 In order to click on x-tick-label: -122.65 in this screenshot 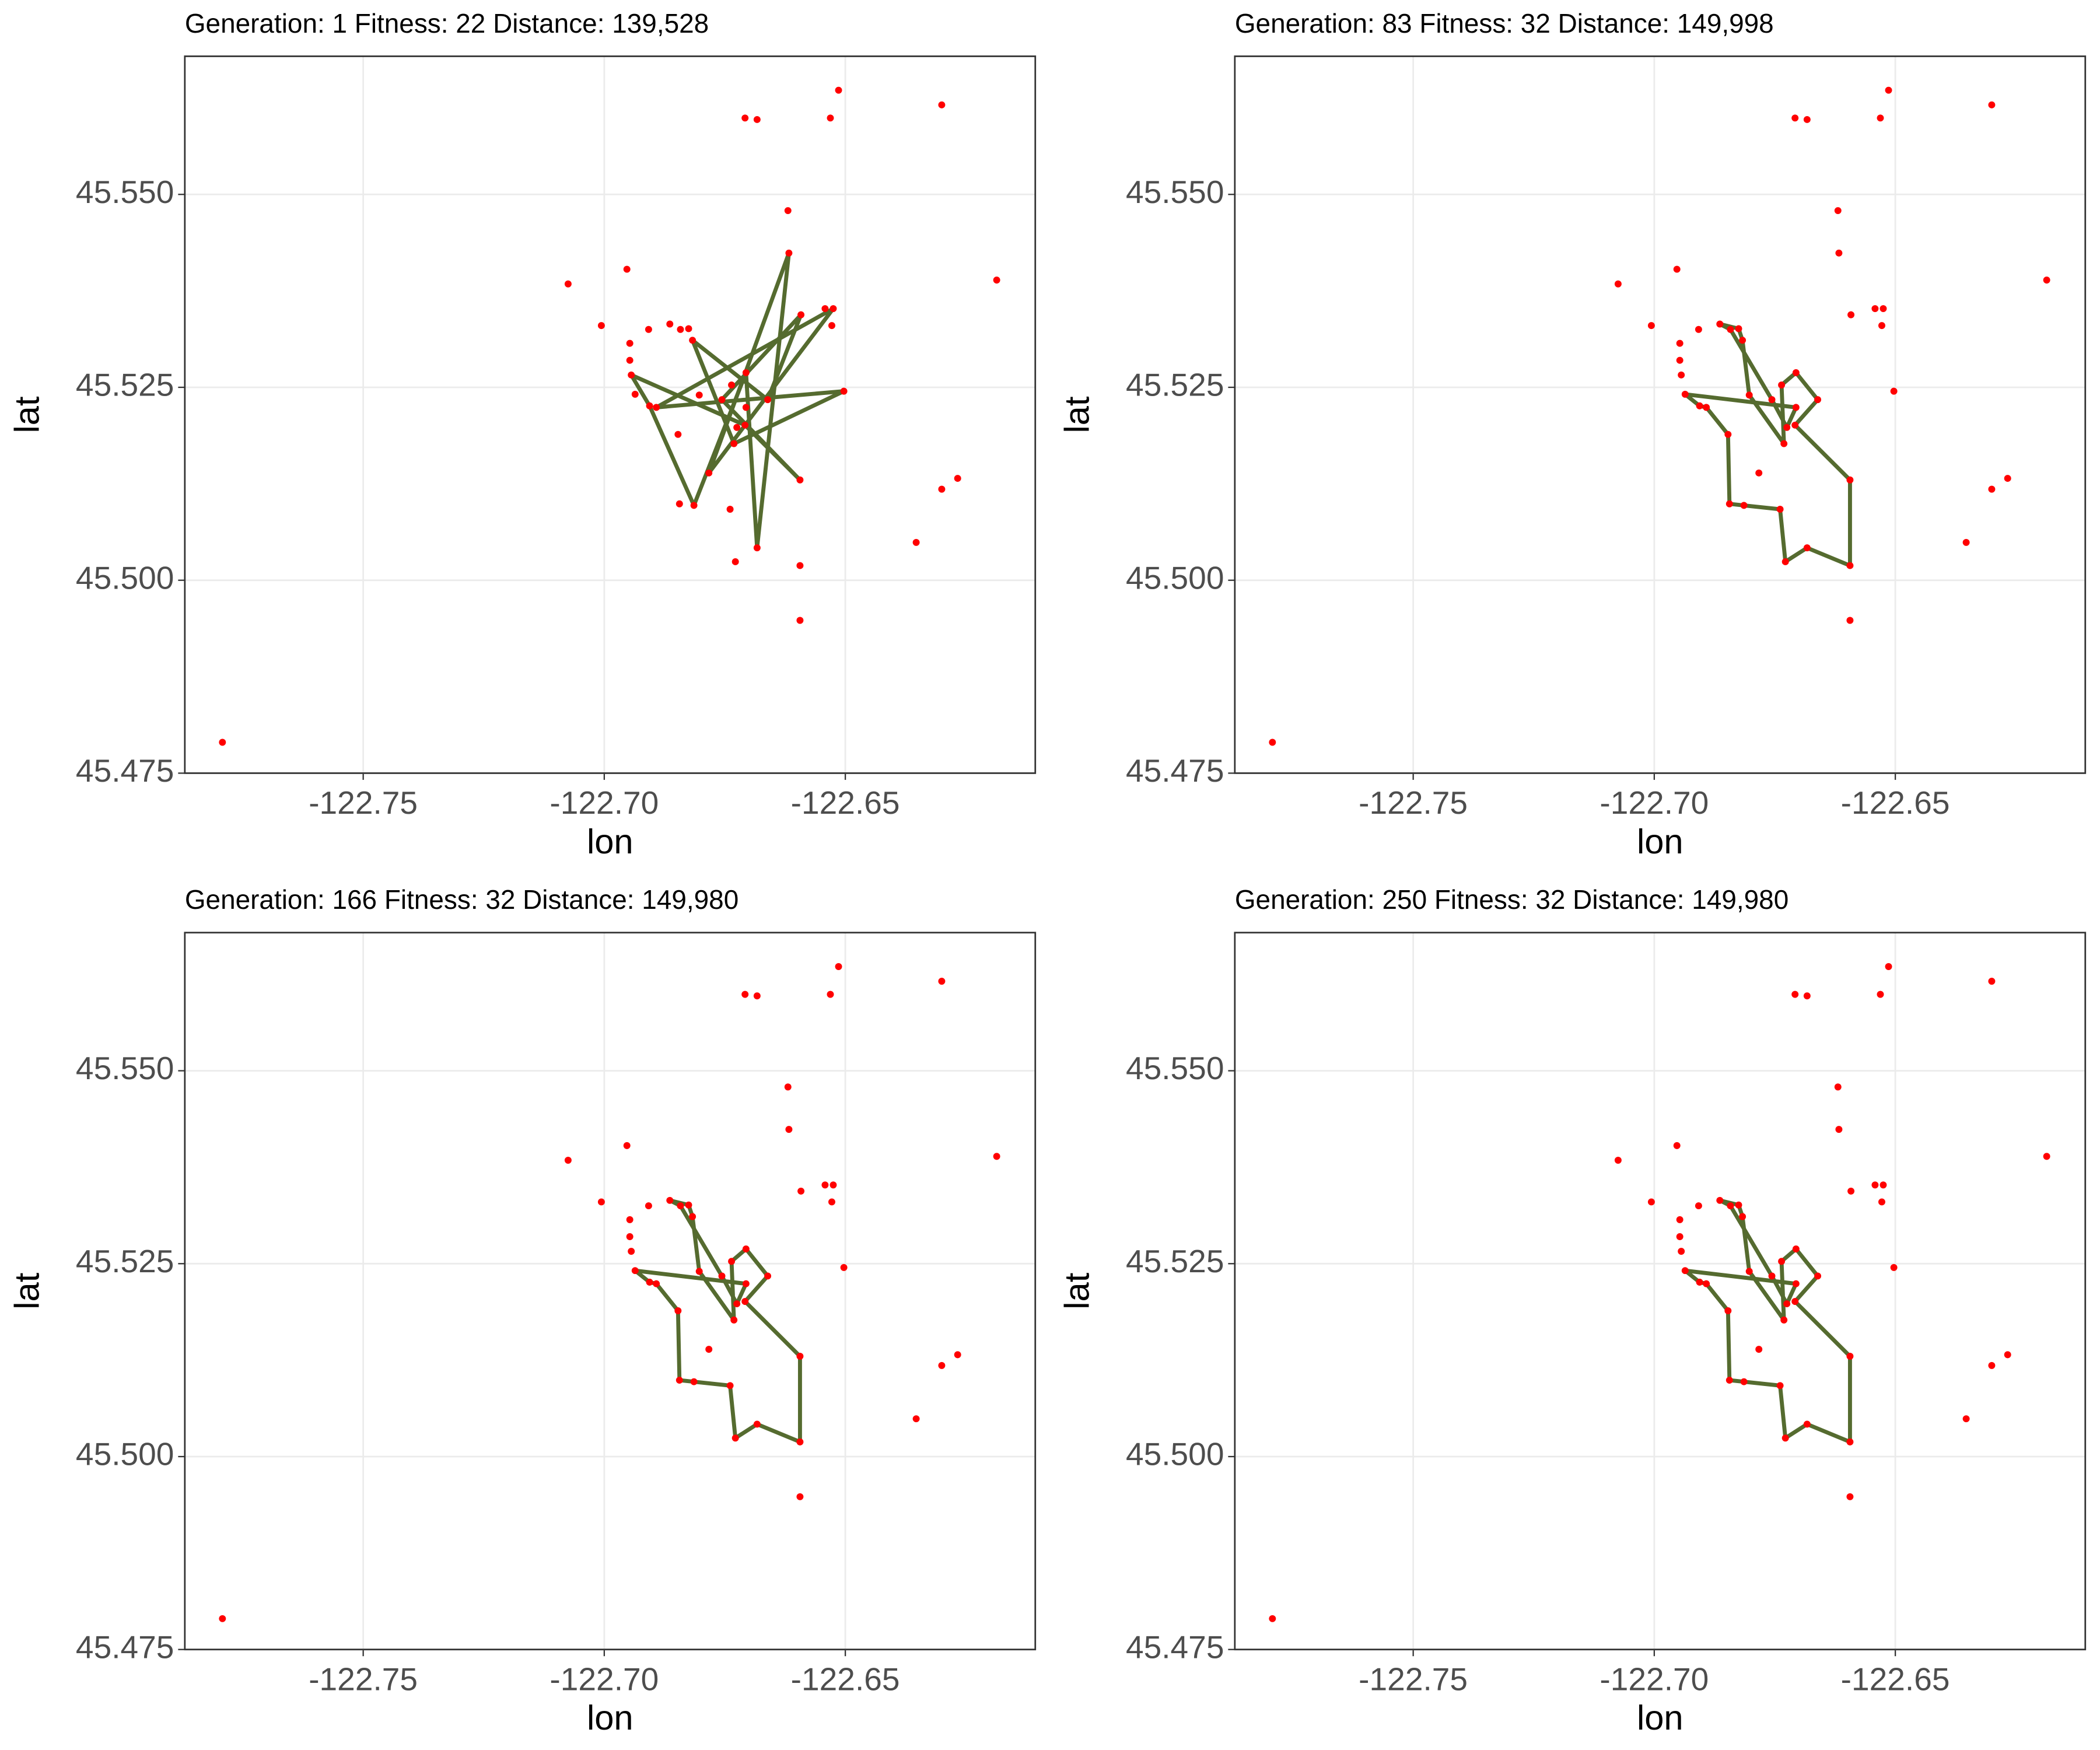, I will do `click(845, 1679)`.